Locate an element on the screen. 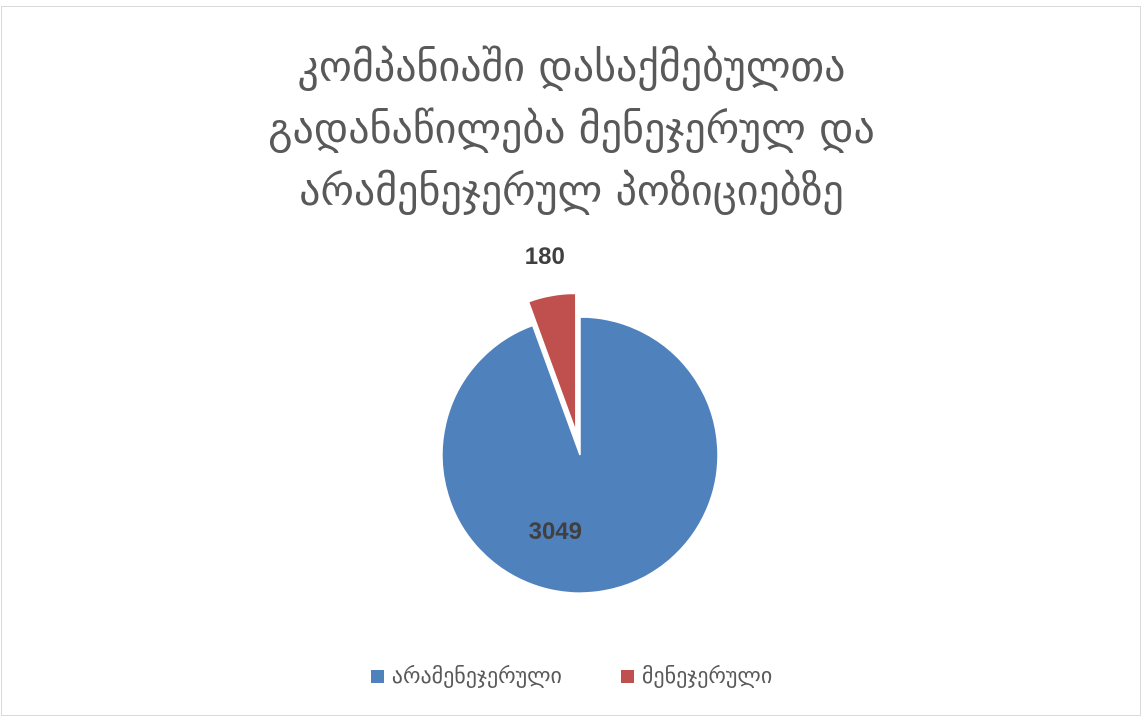 This screenshot has height=718, width=1143. legend-item-non-managerial: არამენეჯერული is located at coordinates (466, 676).